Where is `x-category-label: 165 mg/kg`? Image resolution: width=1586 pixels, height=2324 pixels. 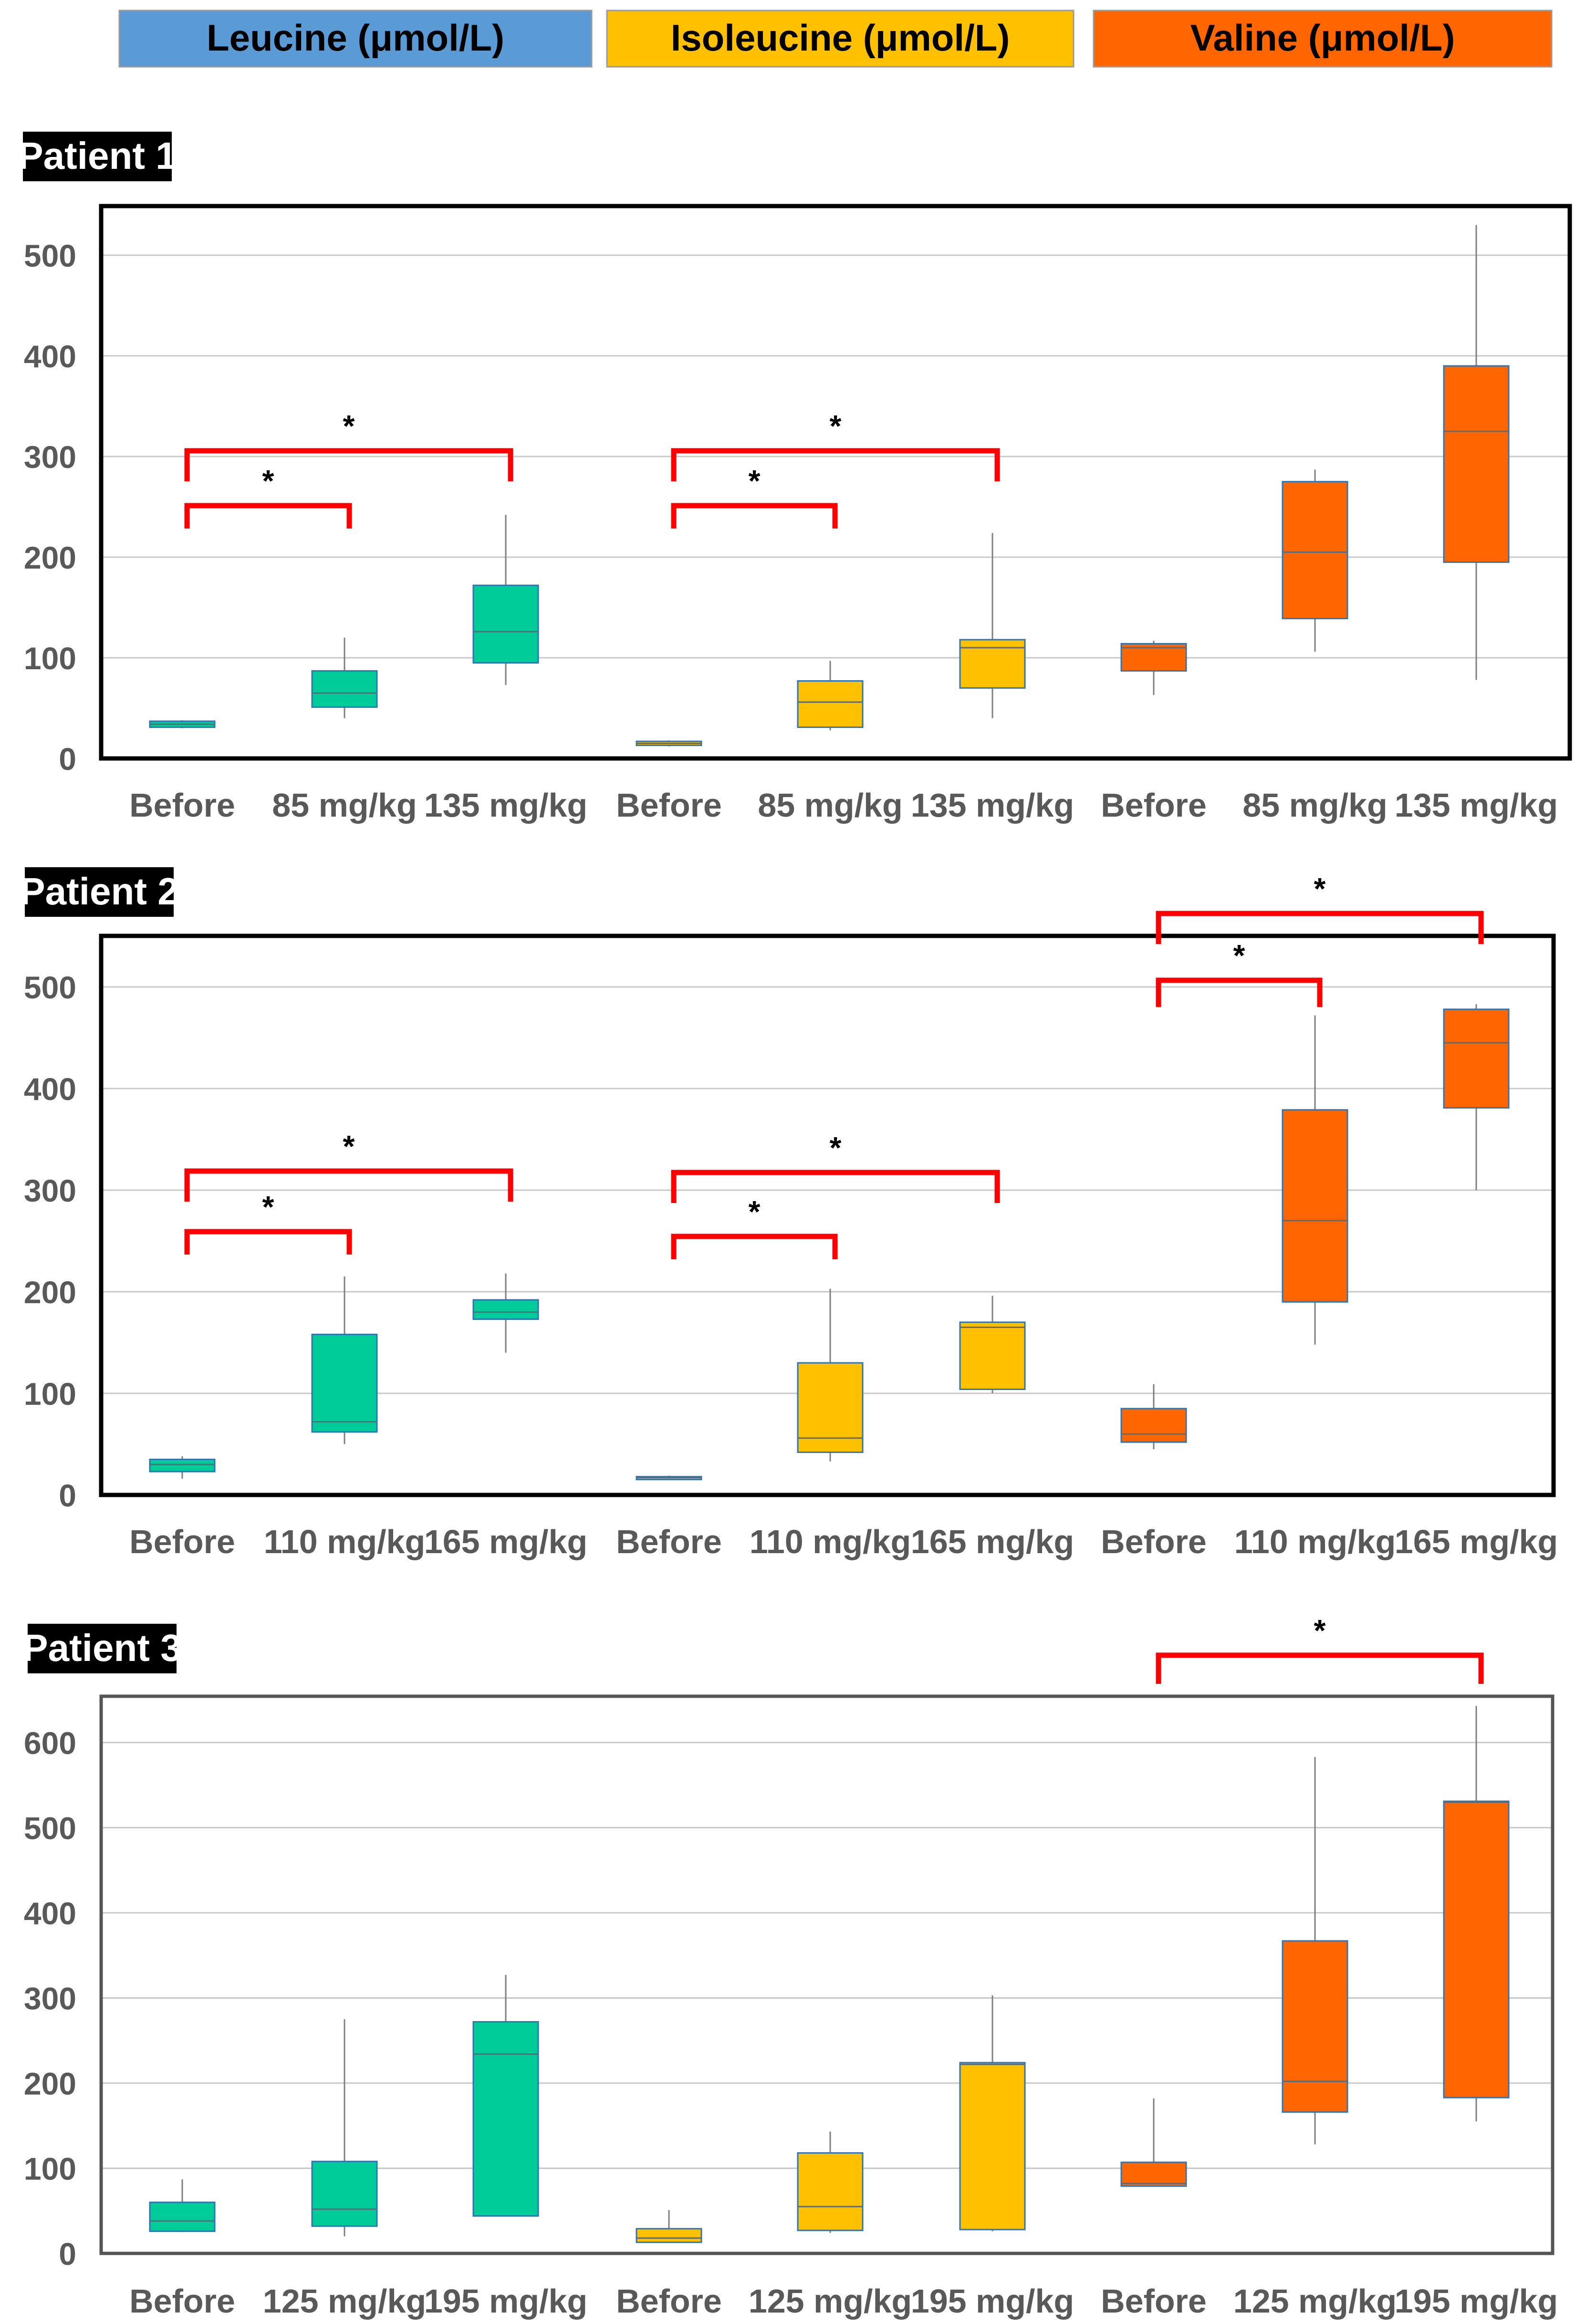
x-category-label: 165 mg/kg is located at coordinates (992, 1541).